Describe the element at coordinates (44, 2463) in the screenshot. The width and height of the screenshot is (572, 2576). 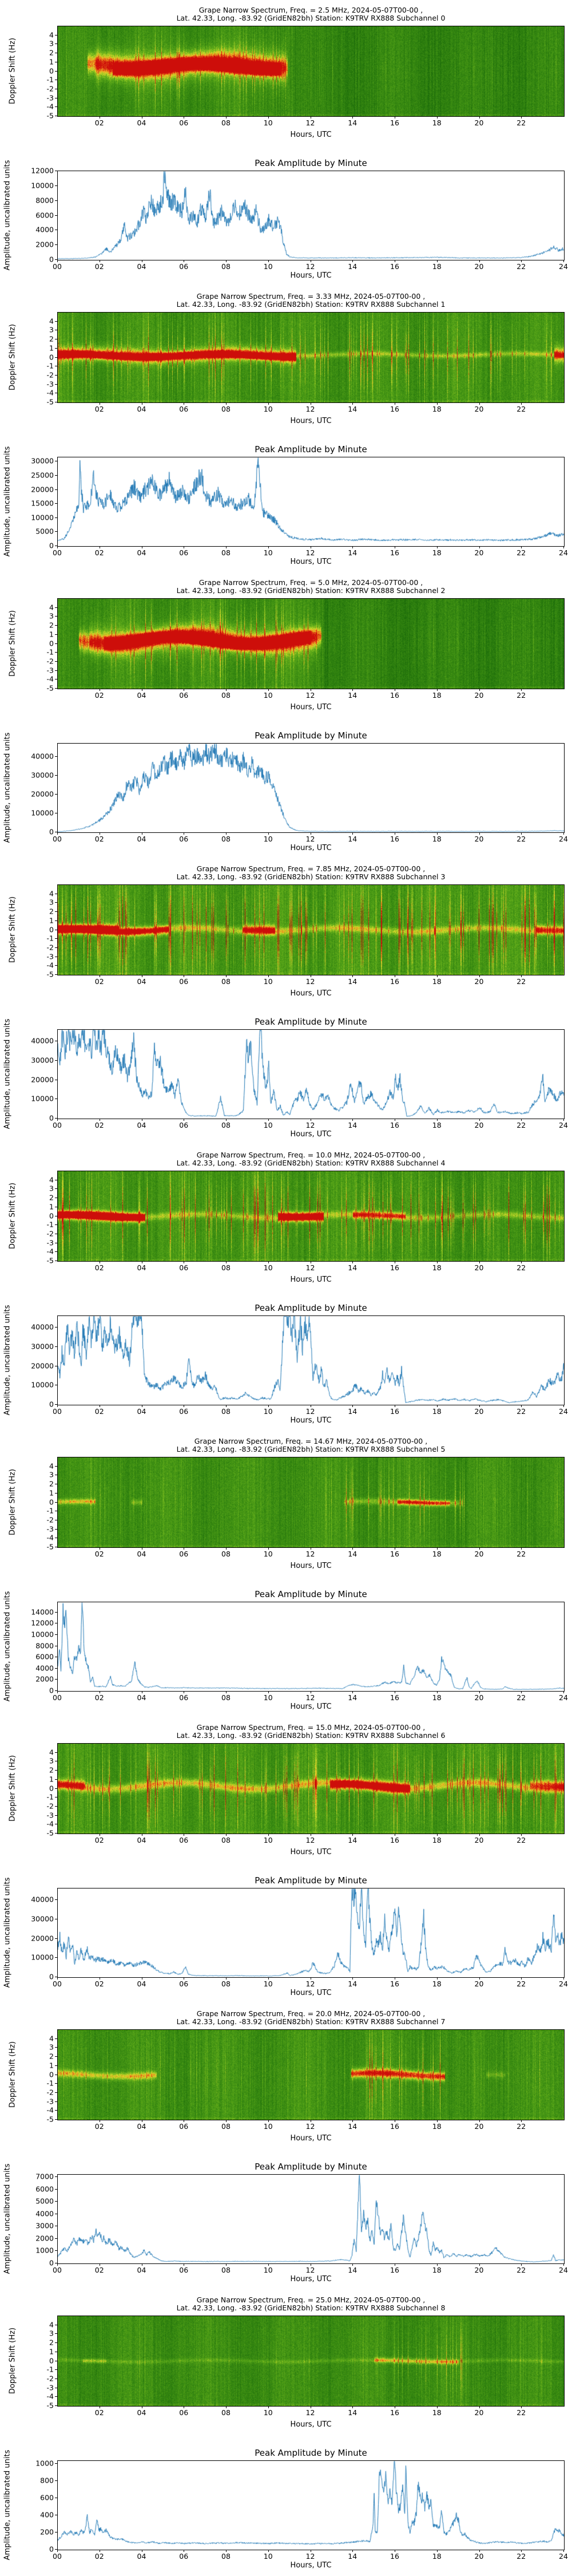
I see `y-tick-label: 1000` at that location.